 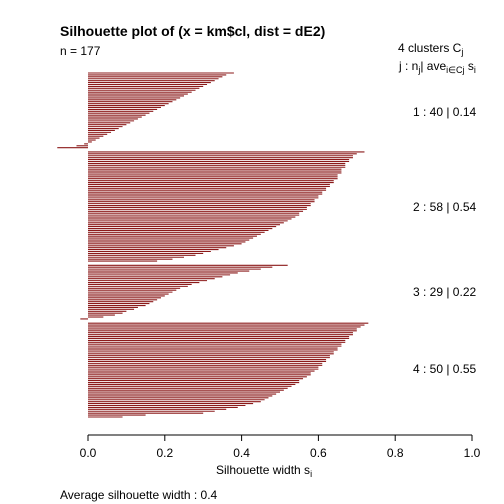 I want to click on cluster-label-1: 1 : 40 | 0.14, so click(x=445, y=112).